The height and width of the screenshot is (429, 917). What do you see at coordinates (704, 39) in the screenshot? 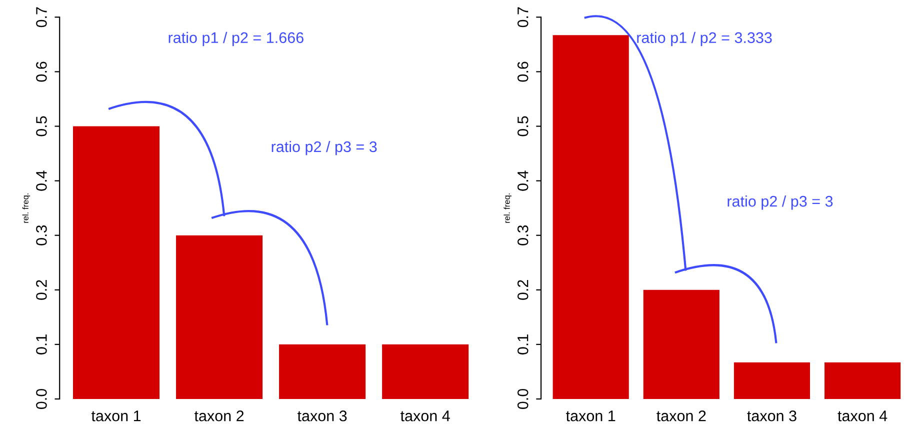
I see `annotation: ratio p1 / p2 = 3.333` at bounding box center [704, 39].